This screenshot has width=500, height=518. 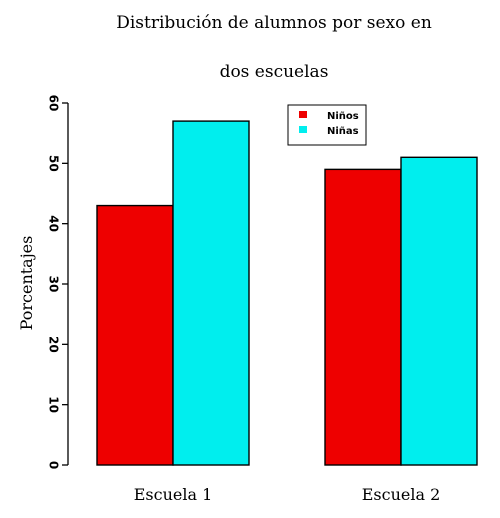 I want to click on legend: Niños Niñas, so click(x=327, y=125).